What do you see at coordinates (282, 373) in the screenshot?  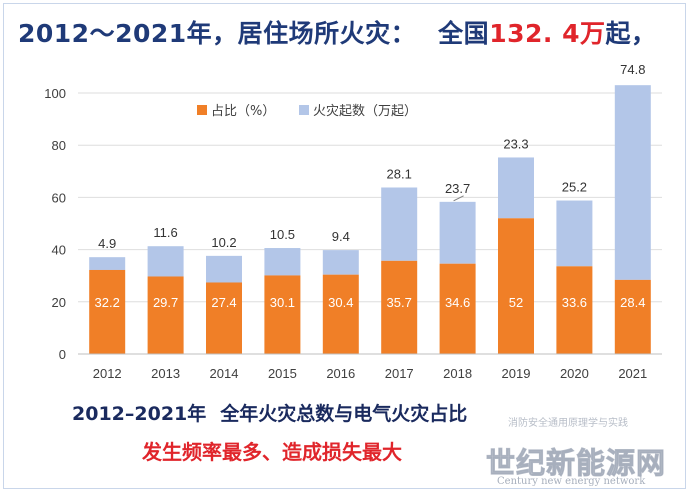 I see `x-tick-label: 2015` at bounding box center [282, 373].